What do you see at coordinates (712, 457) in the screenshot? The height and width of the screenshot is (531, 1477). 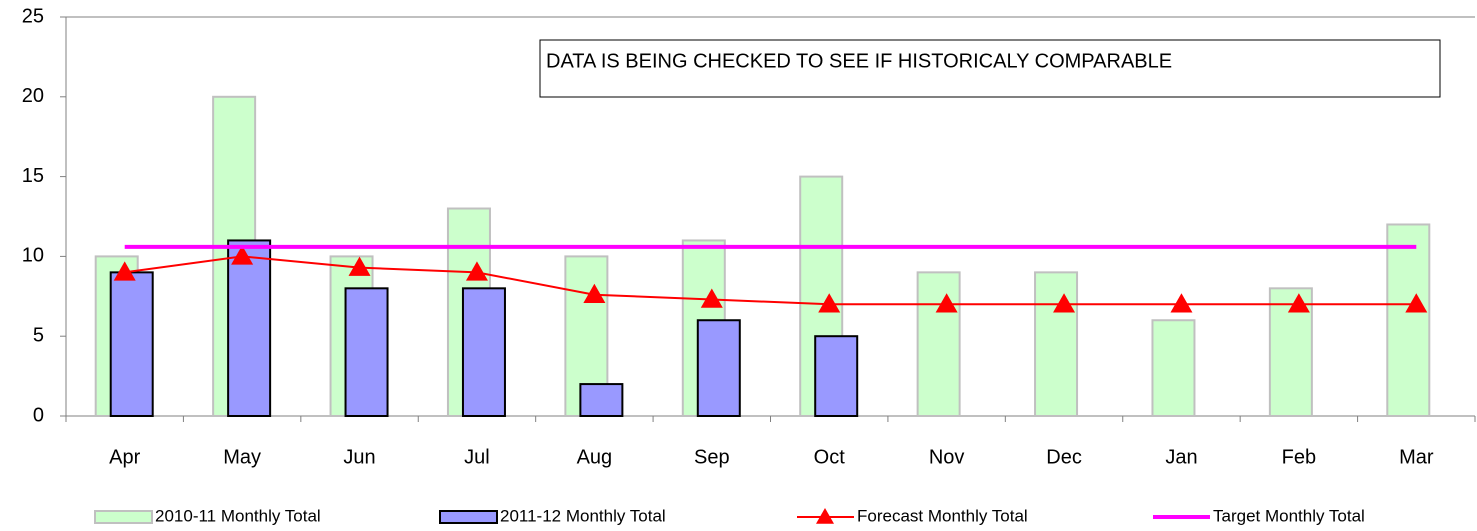 I see `x-tick-label: Sep` at bounding box center [712, 457].